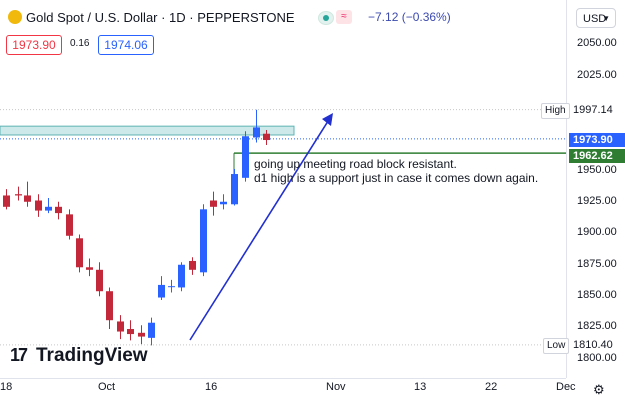 The height and width of the screenshot is (400, 625). I want to click on time-tick: Oct, so click(107, 387).